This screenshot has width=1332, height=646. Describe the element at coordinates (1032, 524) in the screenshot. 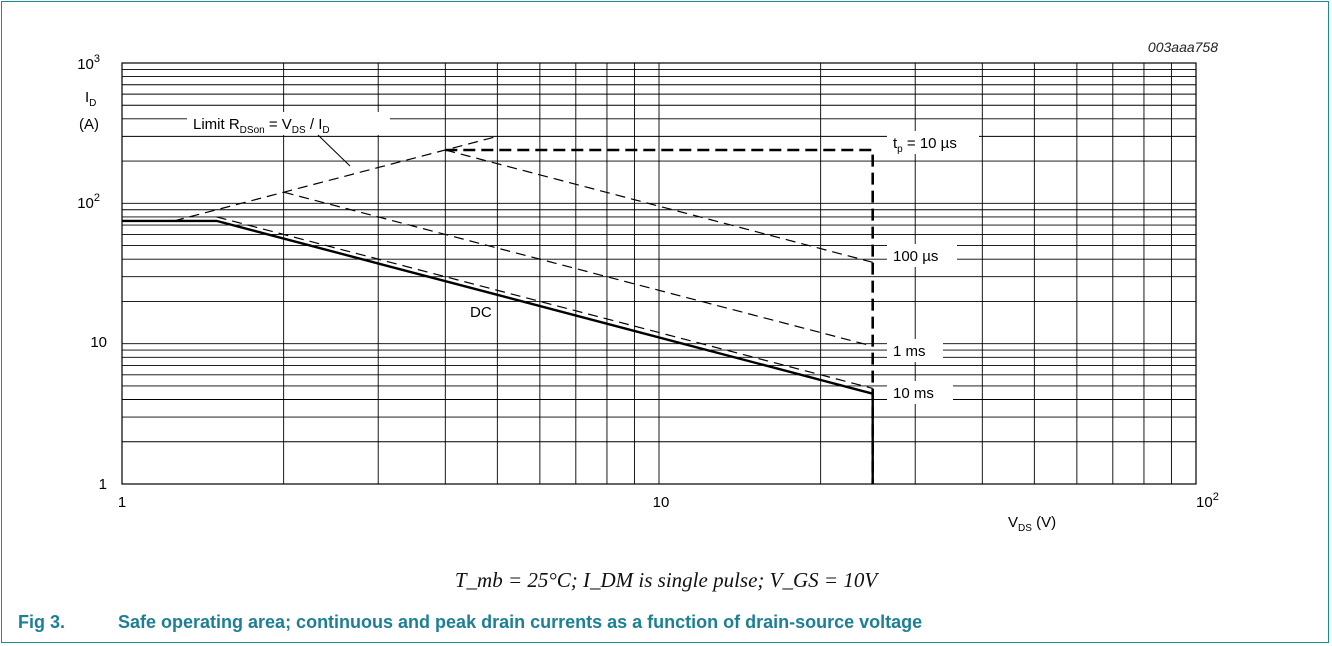

I see `x-axis-label: VDS (V)` at that location.